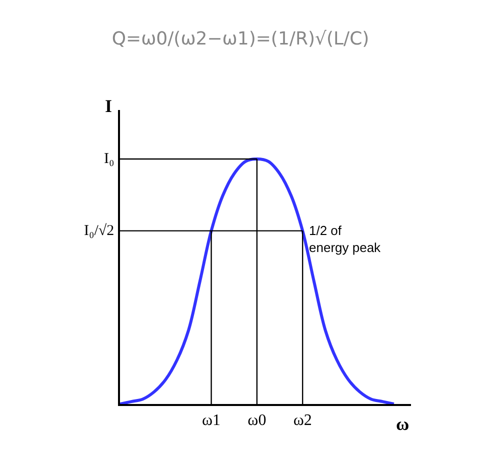  I want to click on x-axis-title: ω, so click(403, 424).